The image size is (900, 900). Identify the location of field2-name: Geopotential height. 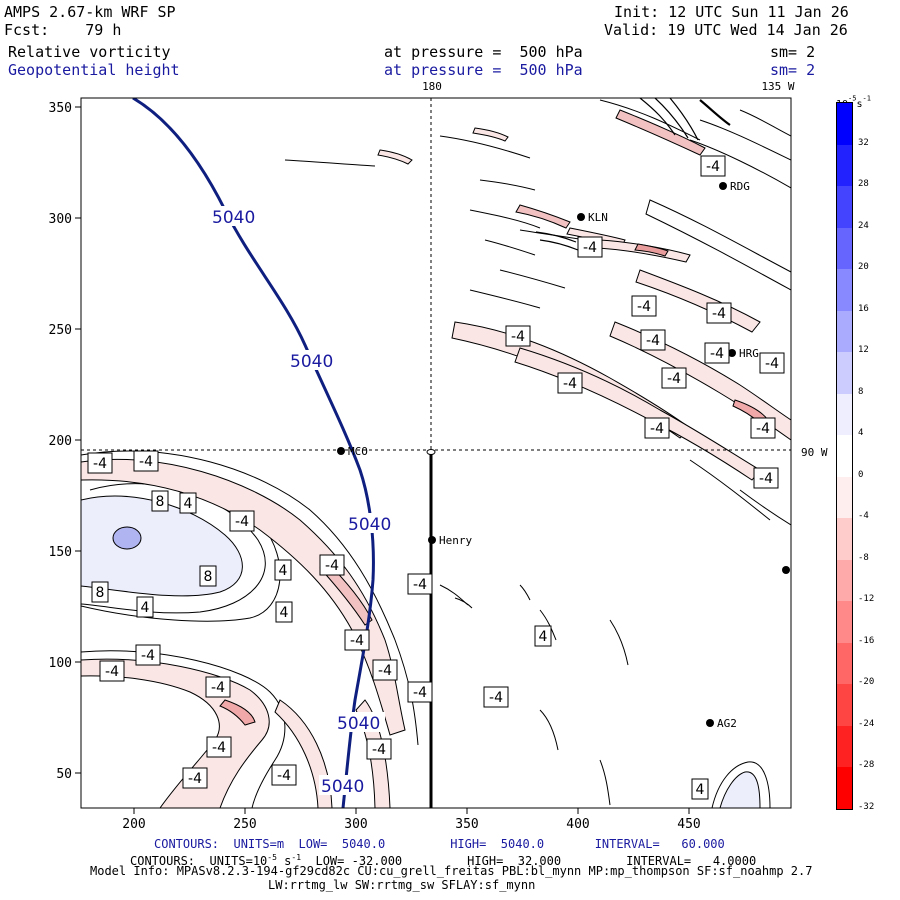
(94, 70).